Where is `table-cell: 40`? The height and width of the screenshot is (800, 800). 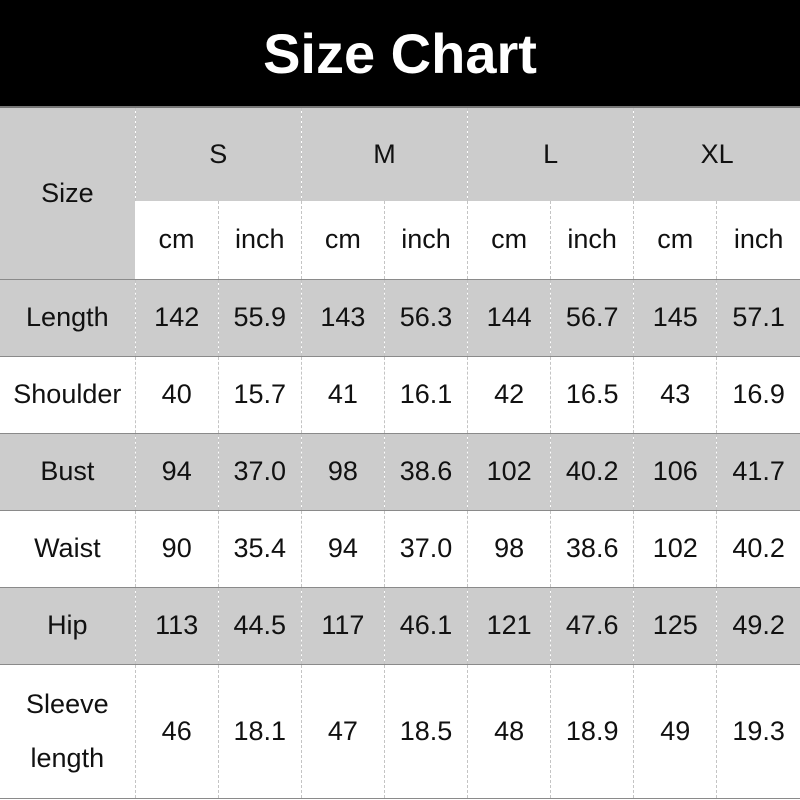
table-cell: 40 is located at coordinates (176, 394).